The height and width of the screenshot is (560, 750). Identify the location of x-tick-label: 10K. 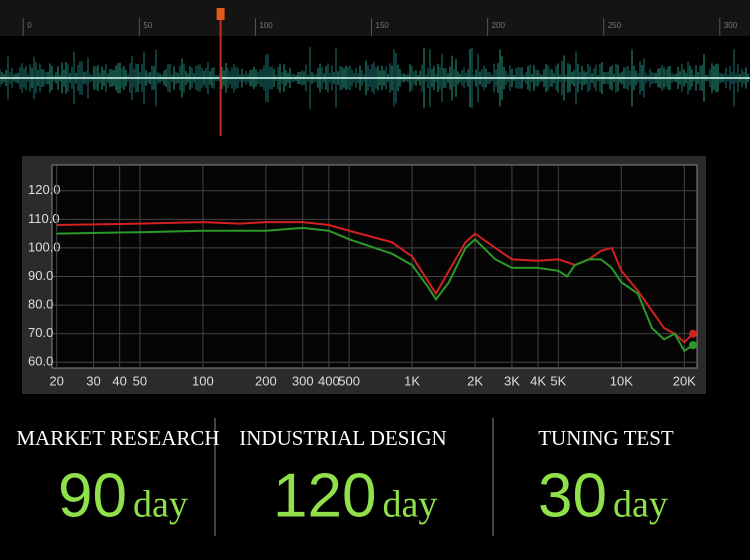
(621, 380).